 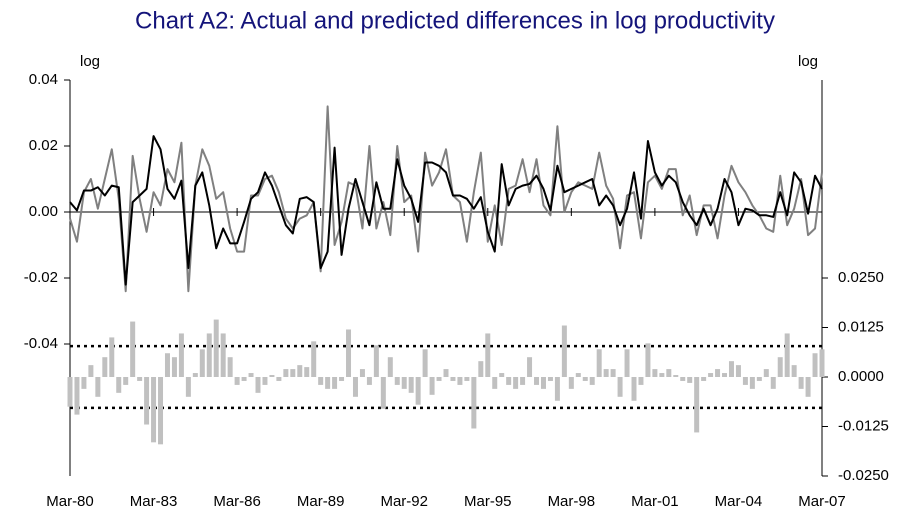 What do you see at coordinates (655, 501) in the screenshot?
I see `x-tick-label: Mar-01` at bounding box center [655, 501].